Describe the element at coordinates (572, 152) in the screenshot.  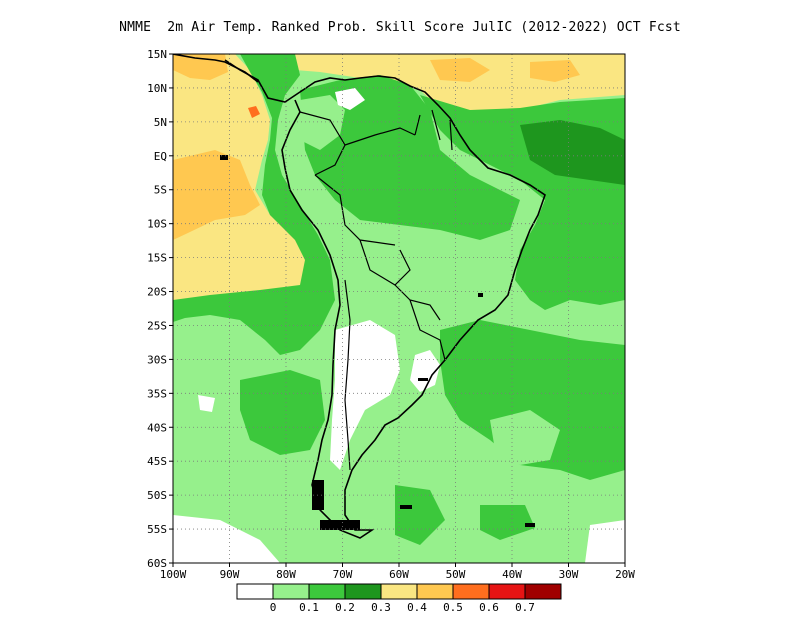
I see `atlantic-dark-green` at that location.